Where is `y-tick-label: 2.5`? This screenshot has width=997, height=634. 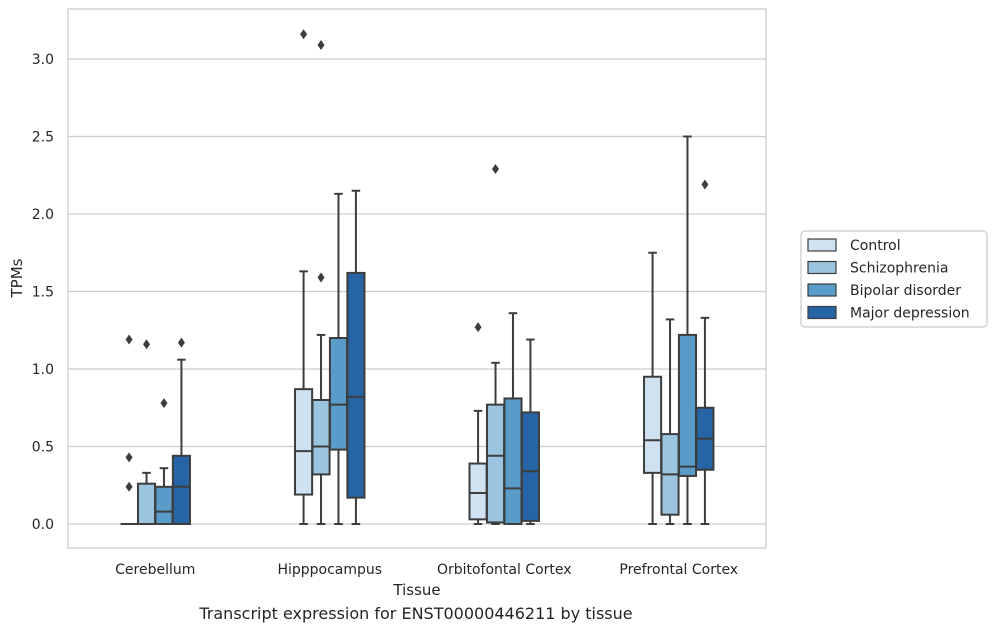
y-tick-label: 2.5 is located at coordinates (43, 138).